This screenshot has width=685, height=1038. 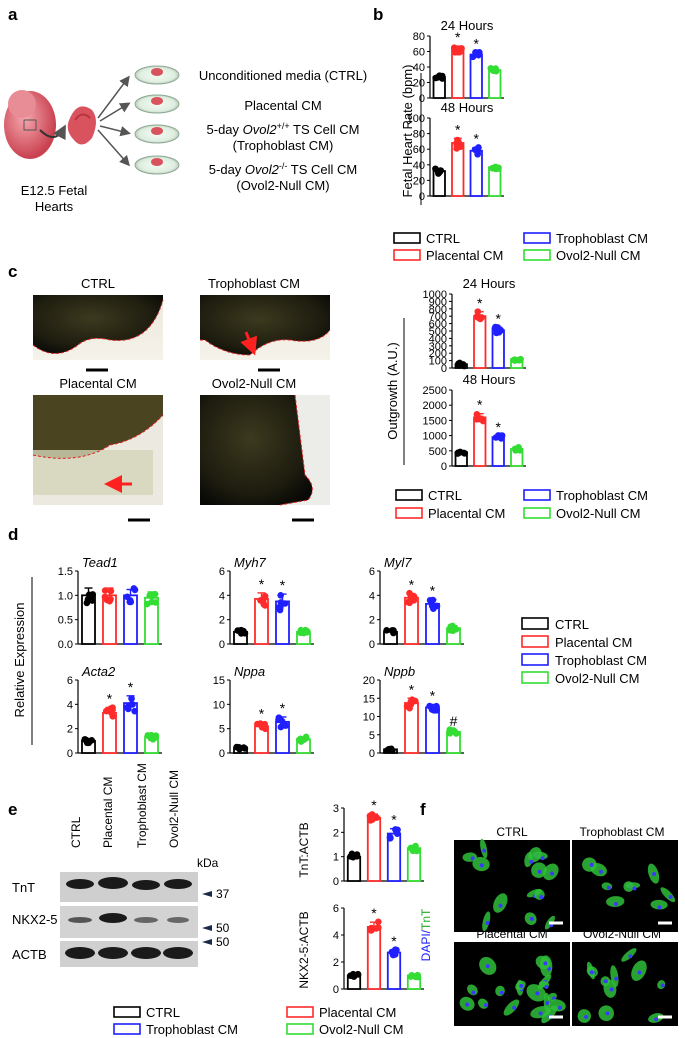 I want to click on y-tick-label: 1000, so click(x=435, y=295).